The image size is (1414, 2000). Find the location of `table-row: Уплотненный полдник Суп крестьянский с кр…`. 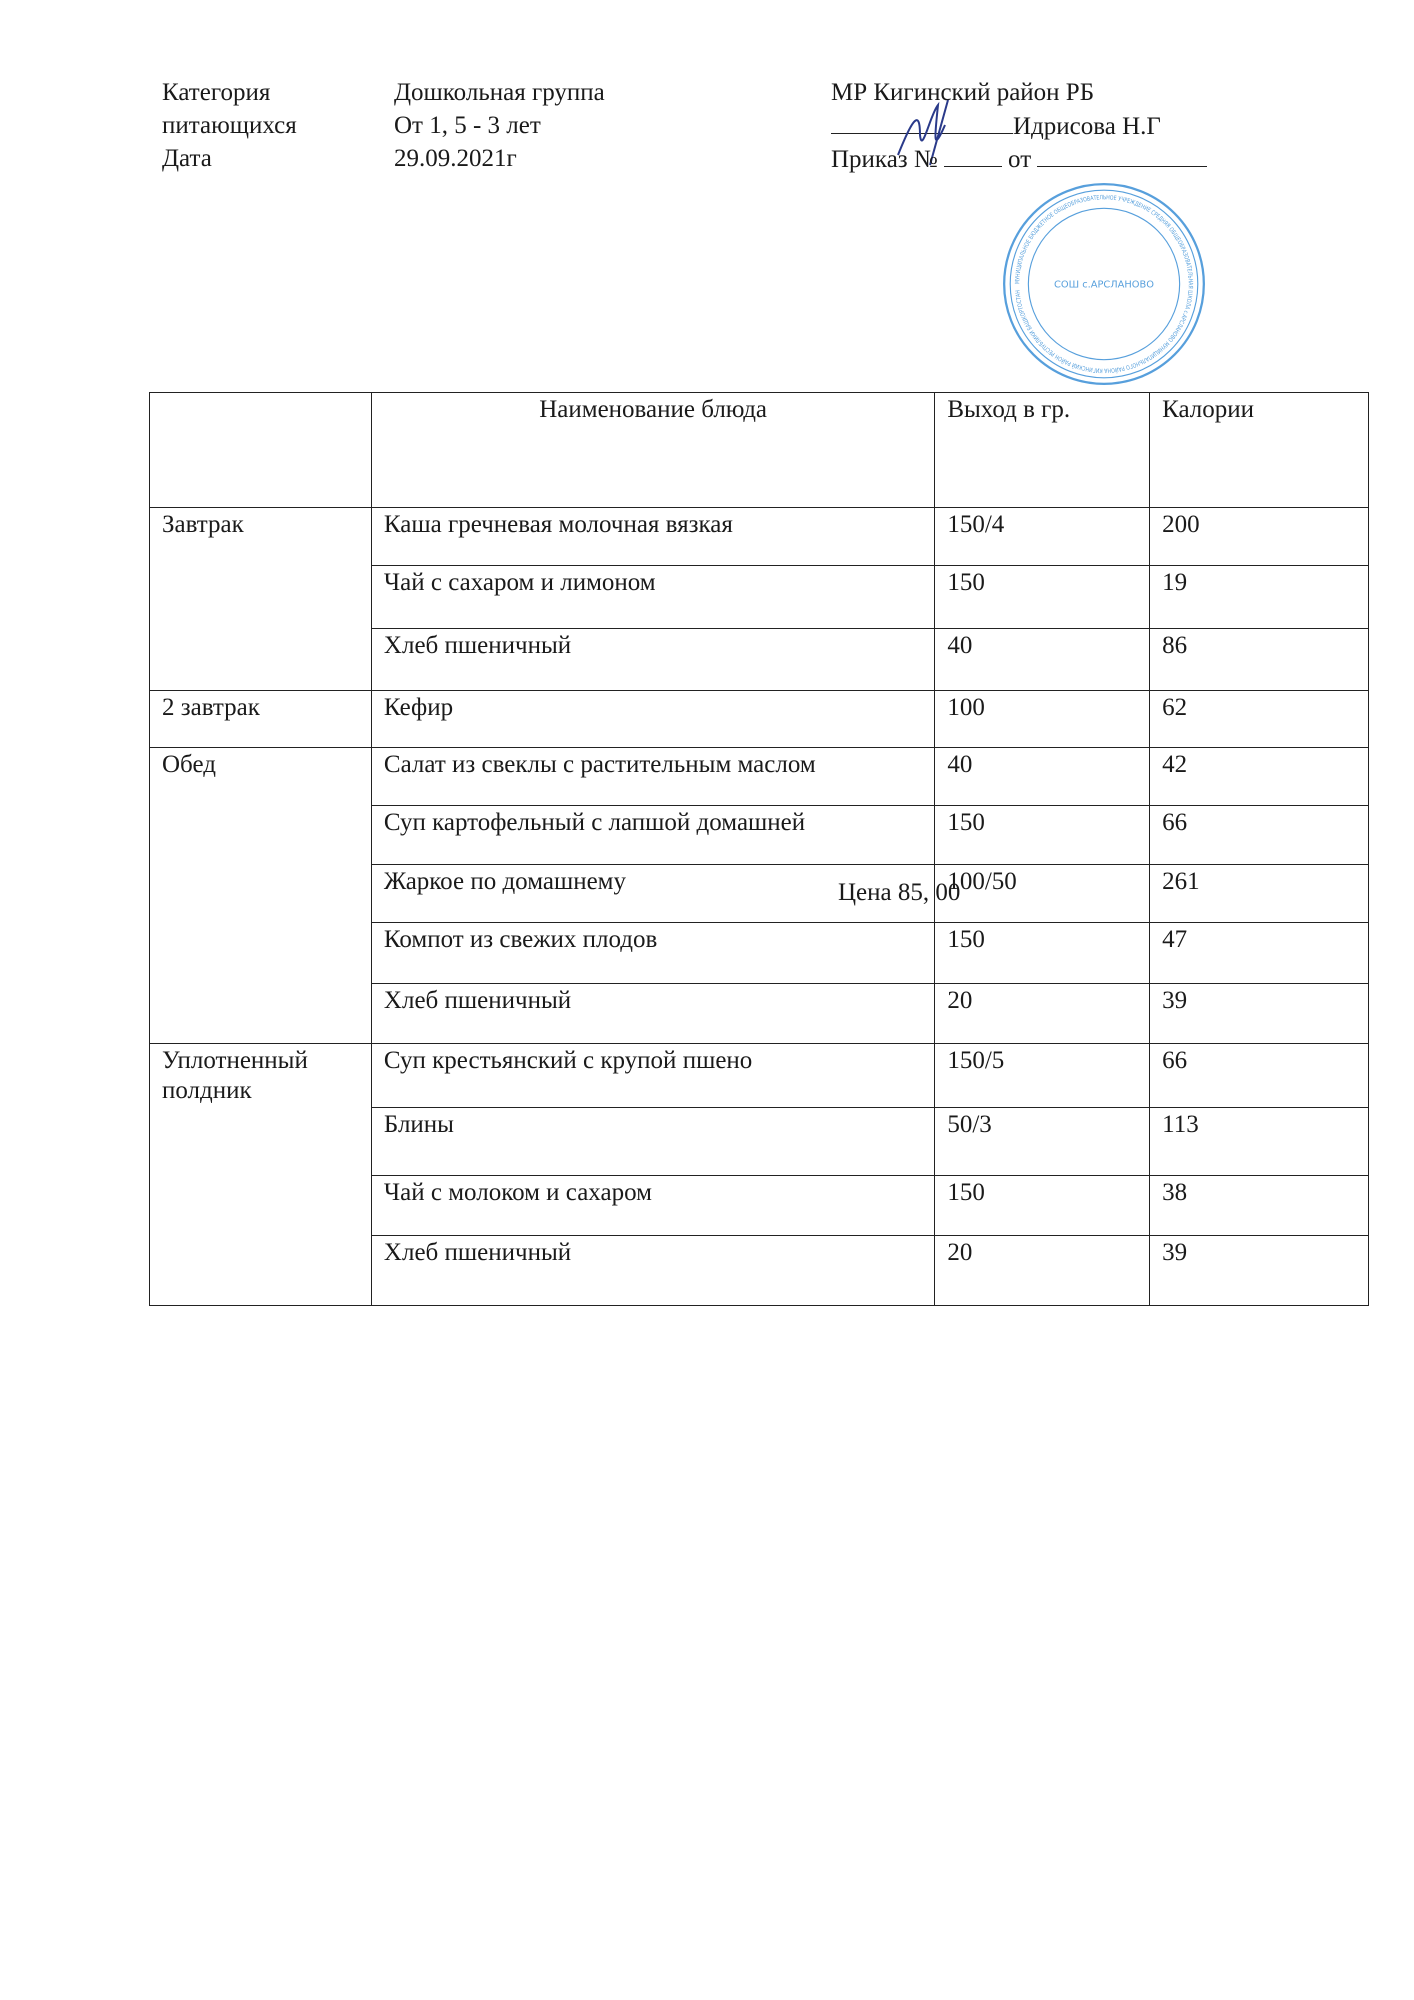

table-row: Уплотненный полдник Суп крестьянский с кр… is located at coordinates (759, 1174).